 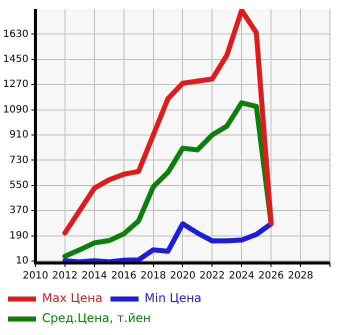 I want to click on legend-label: Max Цена, so click(x=72, y=298).